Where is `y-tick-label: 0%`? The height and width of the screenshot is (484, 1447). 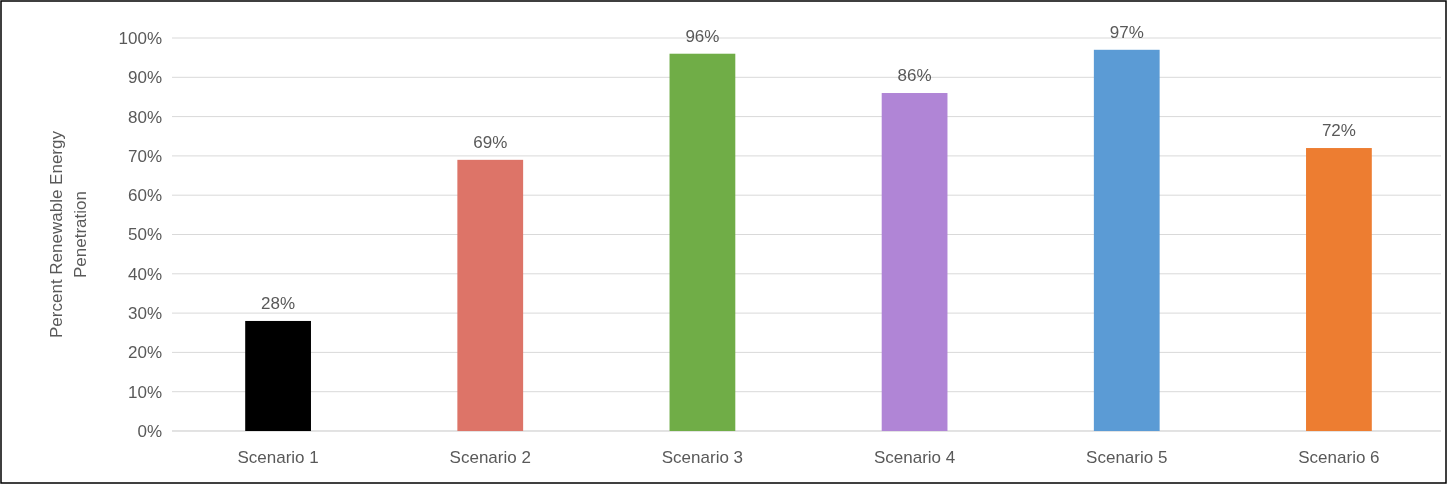 y-tick-label: 0% is located at coordinates (149, 431).